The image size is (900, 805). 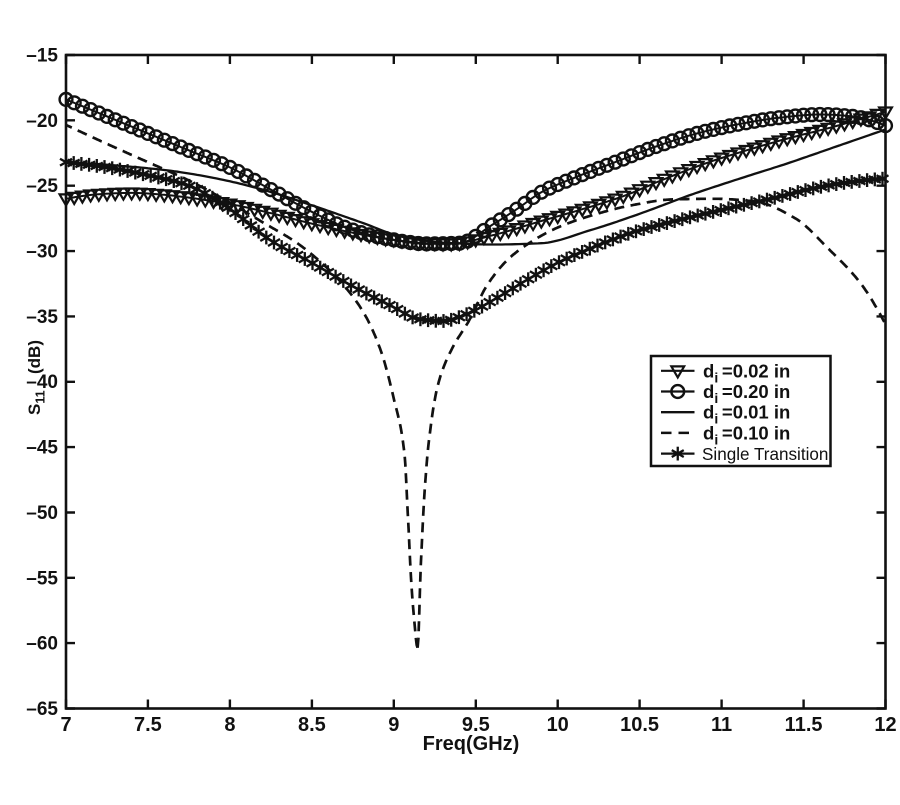 What do you see at coordinates (476, 725) in the screenshot?
I see `svg-text: 9.5` at bounding box center [476, 725].